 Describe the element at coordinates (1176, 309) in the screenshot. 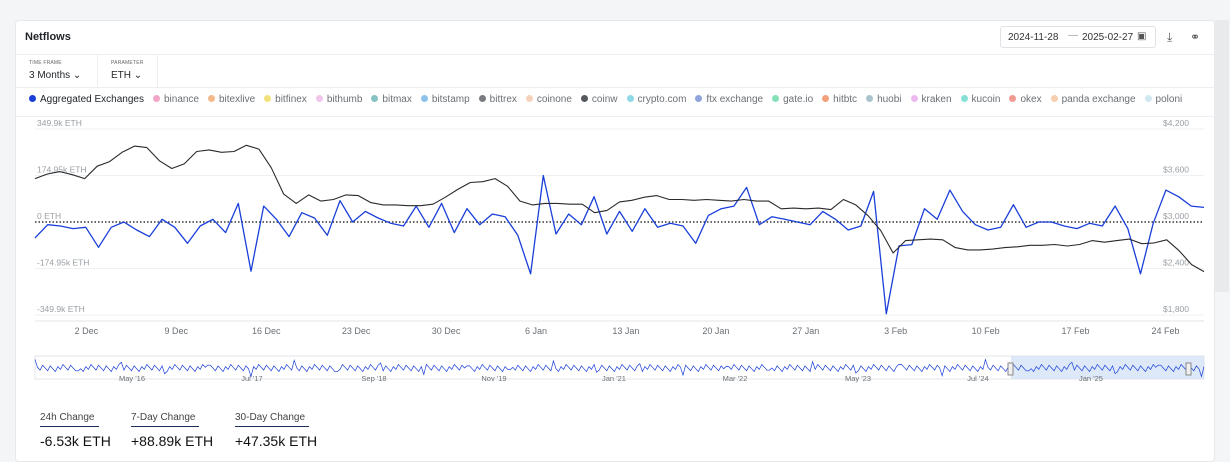

I see `y-right-tick-label: $1,800` at that location.